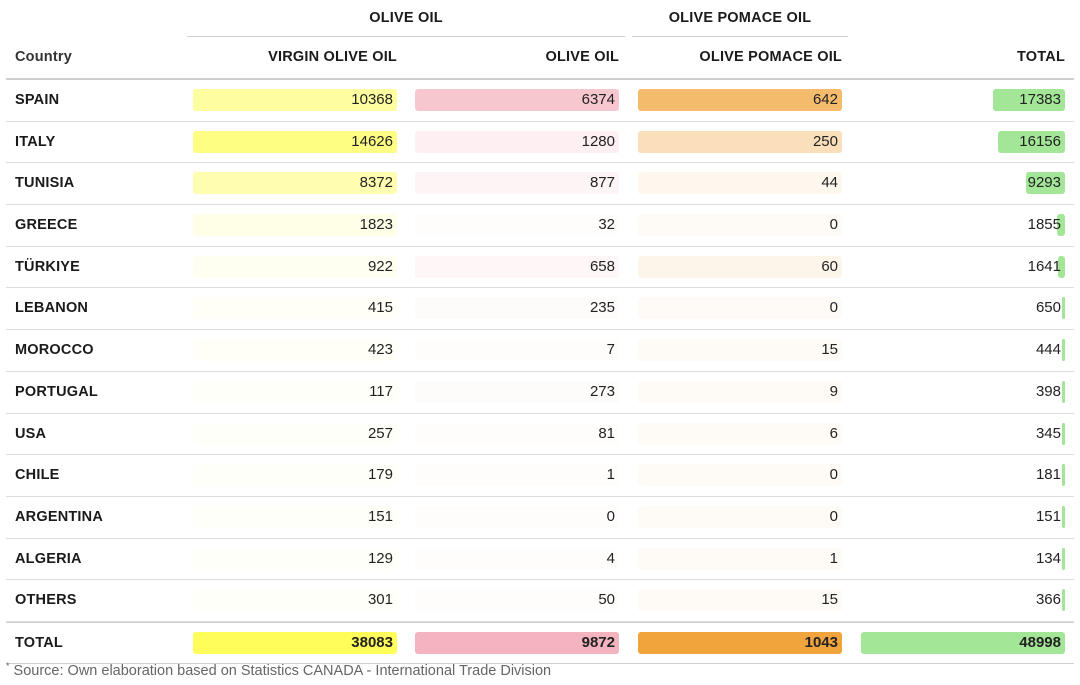  I want to click on cell-virgin: 38083, so click(295, 642).